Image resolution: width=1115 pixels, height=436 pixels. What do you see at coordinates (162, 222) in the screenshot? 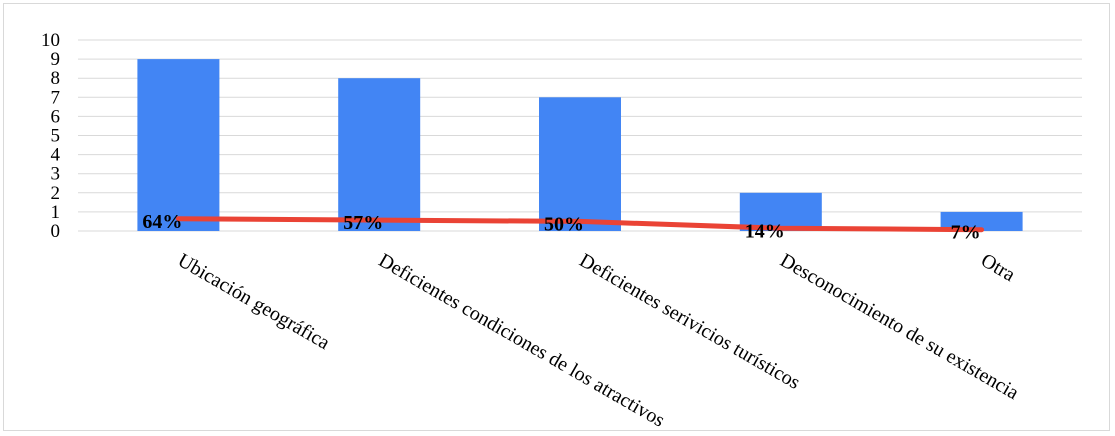
I see `percent-label: 64%` at bounding box center [162, 222].